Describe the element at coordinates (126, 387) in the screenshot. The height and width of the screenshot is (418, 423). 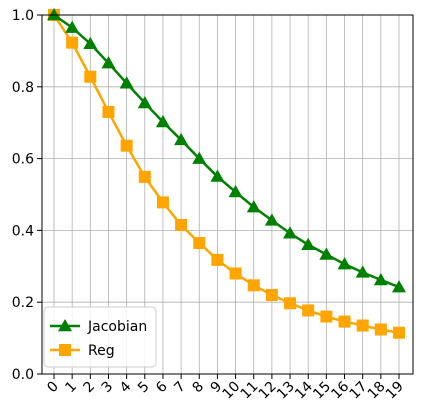
I see `x-tick-label: 4` at that location.